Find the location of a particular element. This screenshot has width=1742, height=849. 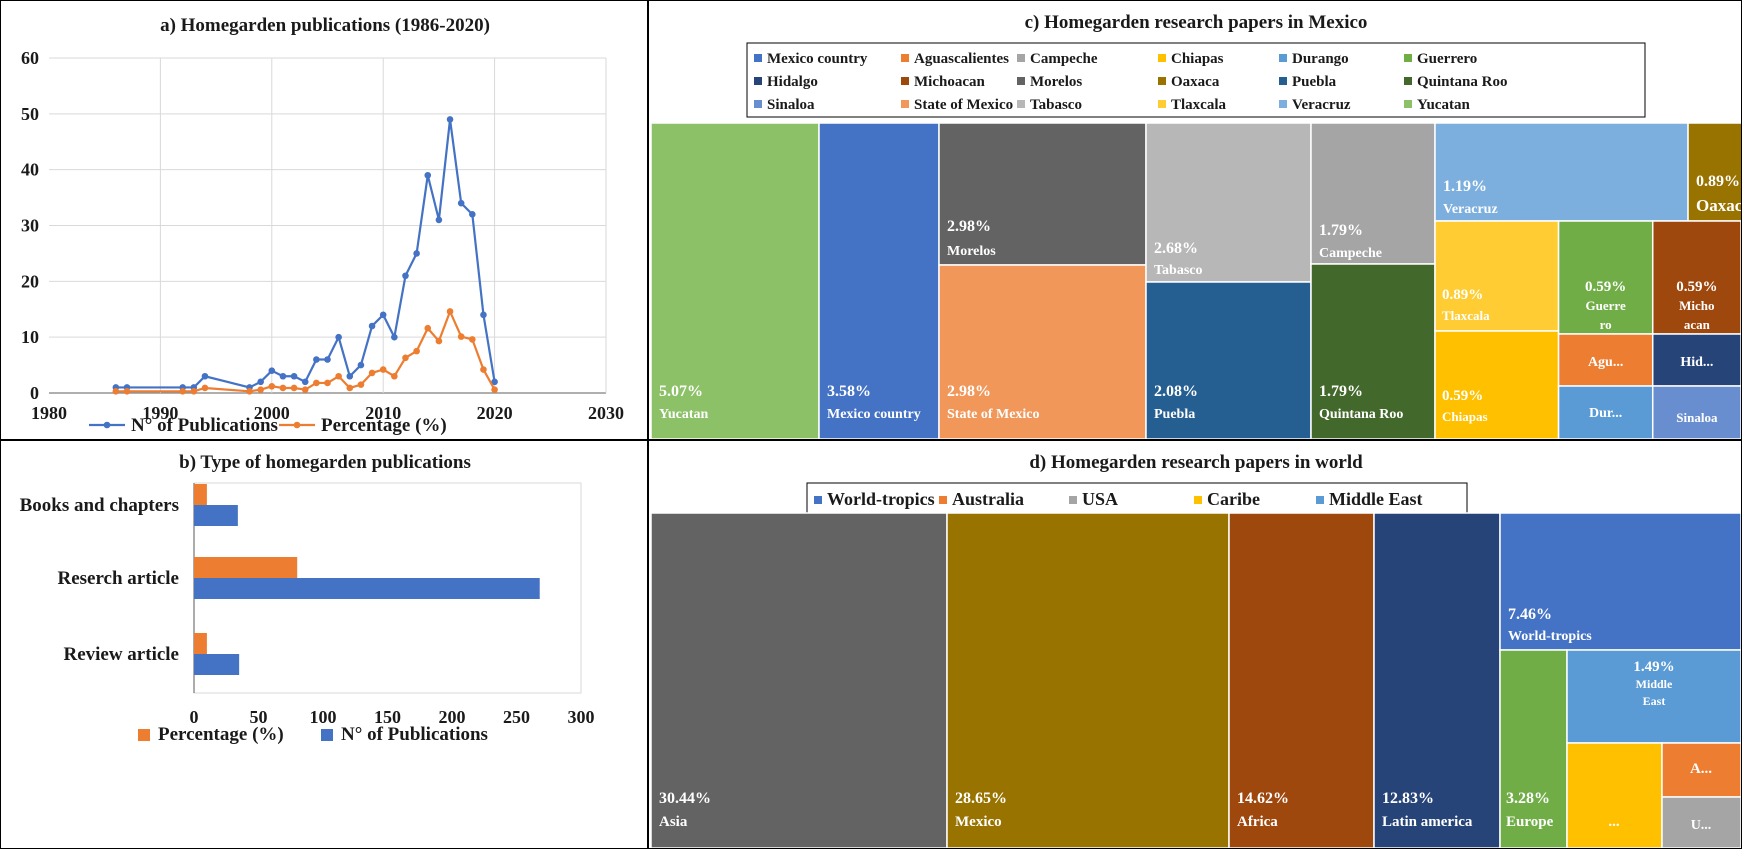

x-tick-label: 1980 is located at coordinates (49, 413).